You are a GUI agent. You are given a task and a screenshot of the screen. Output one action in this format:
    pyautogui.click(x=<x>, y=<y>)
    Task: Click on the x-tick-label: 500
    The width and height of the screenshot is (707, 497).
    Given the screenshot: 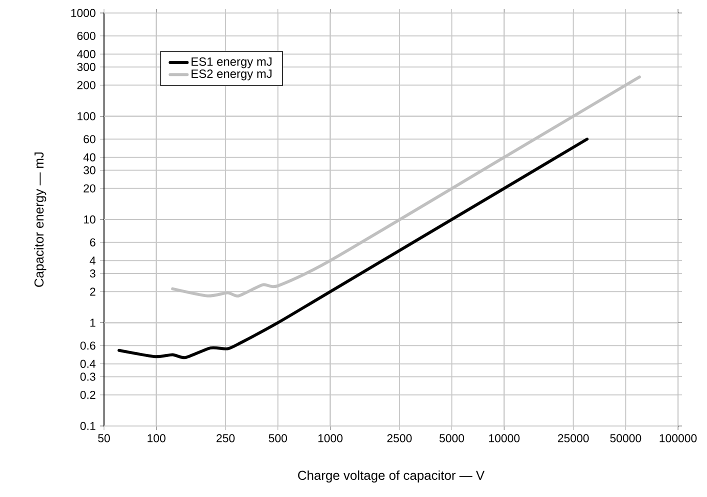 What is the action you would take?
    pyautogui.click(x=278, y=438)
    